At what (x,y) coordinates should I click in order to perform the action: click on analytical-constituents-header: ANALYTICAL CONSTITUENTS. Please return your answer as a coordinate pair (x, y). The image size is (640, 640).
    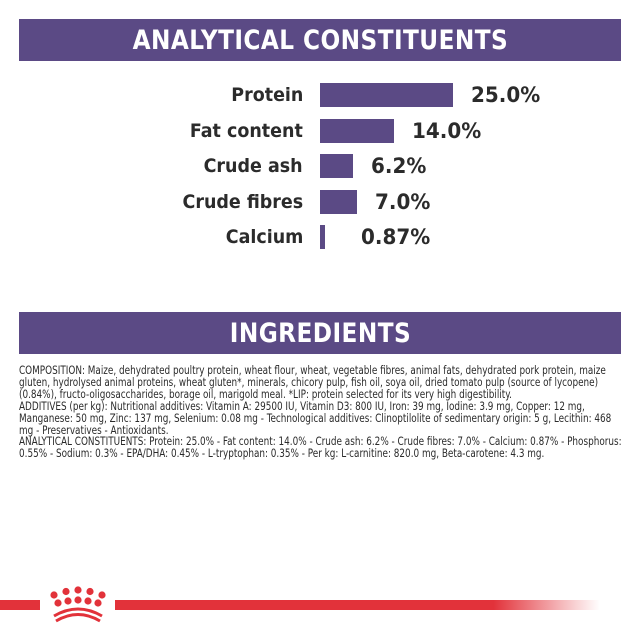
    Looking at the image, I should click on (320, 40).